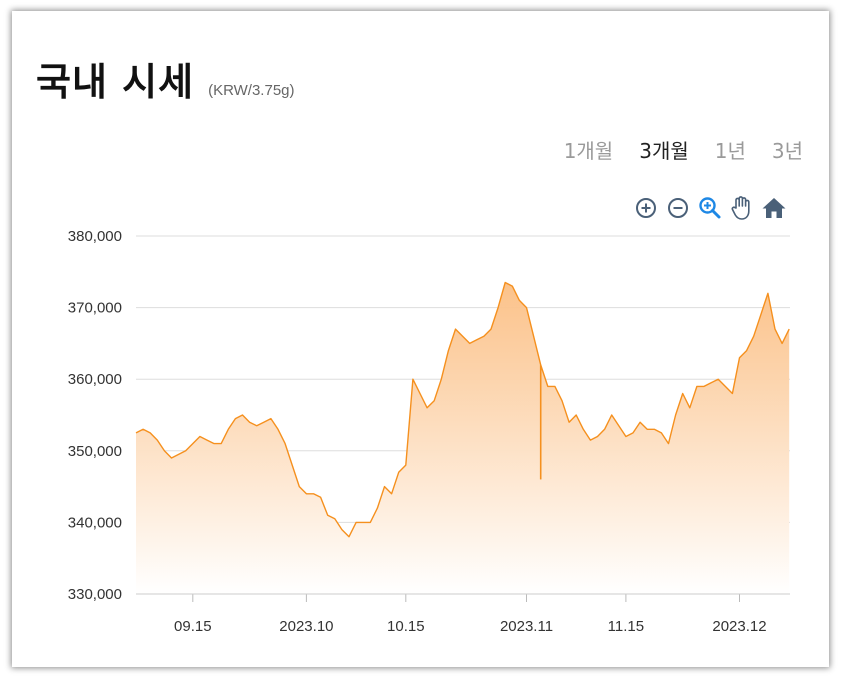 The image size is (844, 681). I want to click on x-tick-label: 11.15, so click(626, 626).